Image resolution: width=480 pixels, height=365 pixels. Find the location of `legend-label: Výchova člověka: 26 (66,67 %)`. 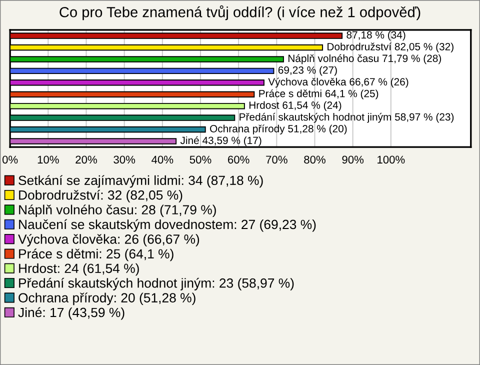

legend-label: Výchova člověka: 26 (66,67 %) is located at coordinates (109, 240).